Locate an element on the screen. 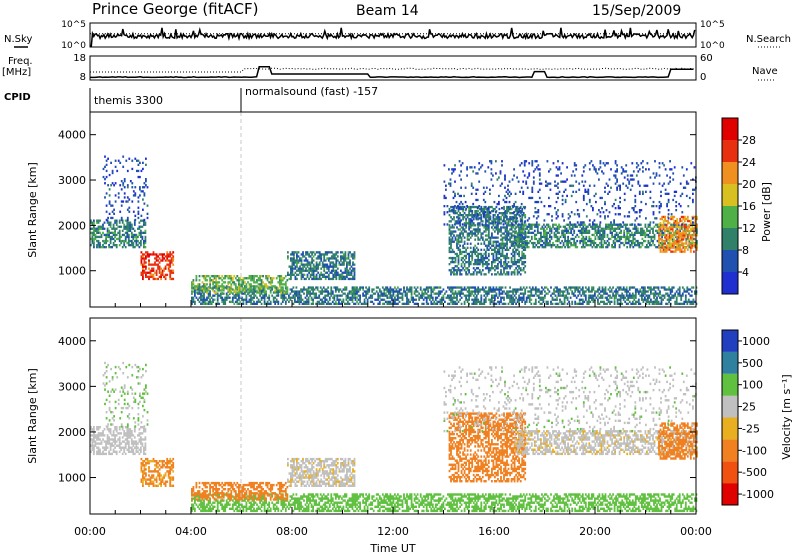  noise-tick-right-bottom: 10^0 is located at coordinates (712, 46).